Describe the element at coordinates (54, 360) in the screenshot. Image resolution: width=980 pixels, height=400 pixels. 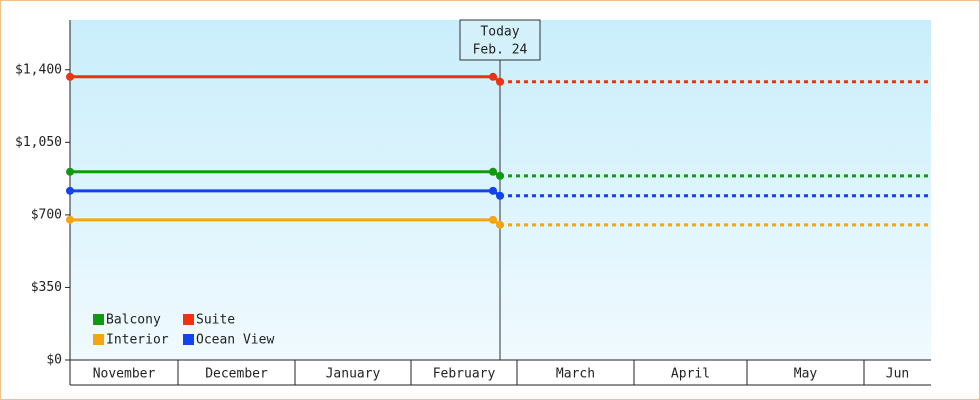
I see `y-tick-label: $0` at that location.